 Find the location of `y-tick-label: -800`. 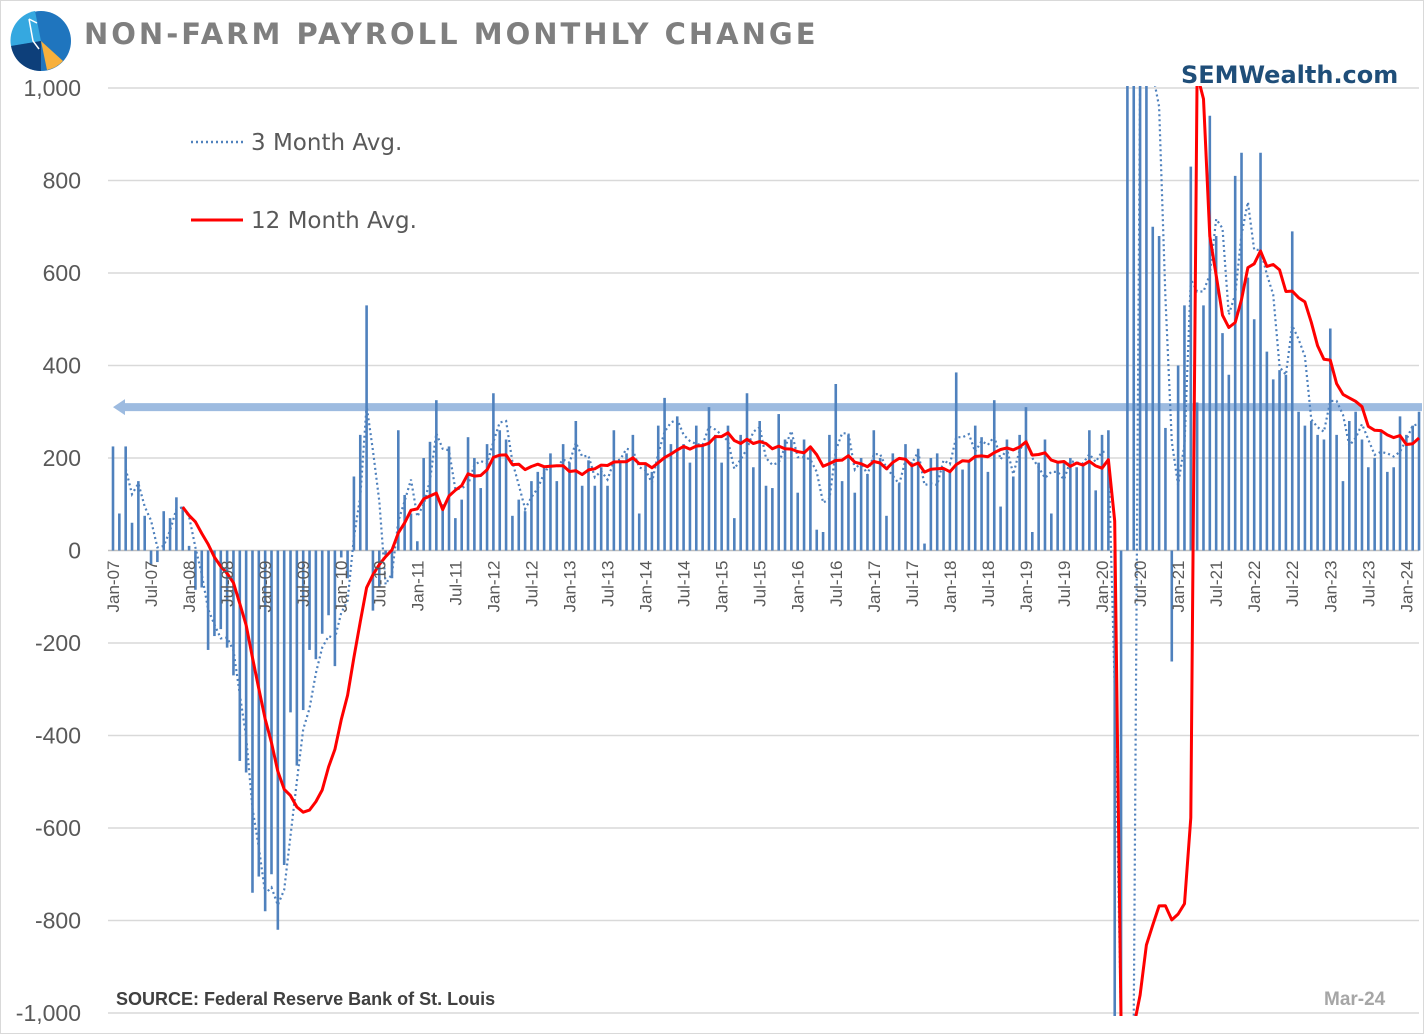

y-tick-label: -800 is located at coordinates (58, 921).